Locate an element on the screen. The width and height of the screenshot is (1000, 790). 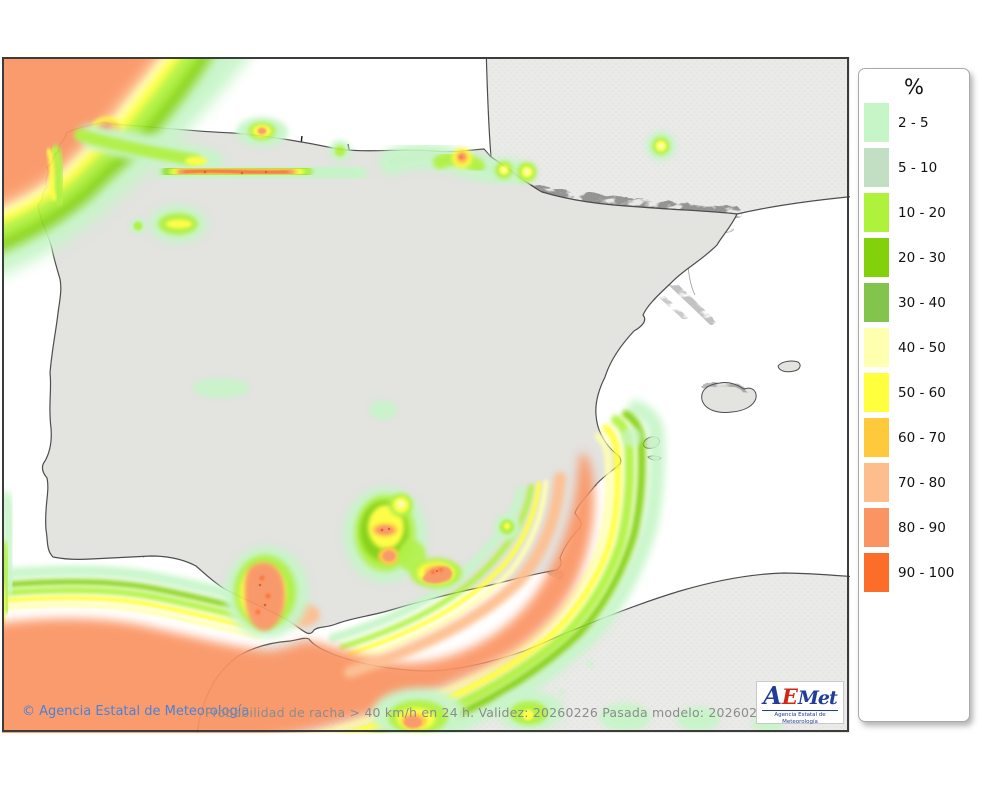
legend-label: 80 - 90 is located at coordinates (922, 527).